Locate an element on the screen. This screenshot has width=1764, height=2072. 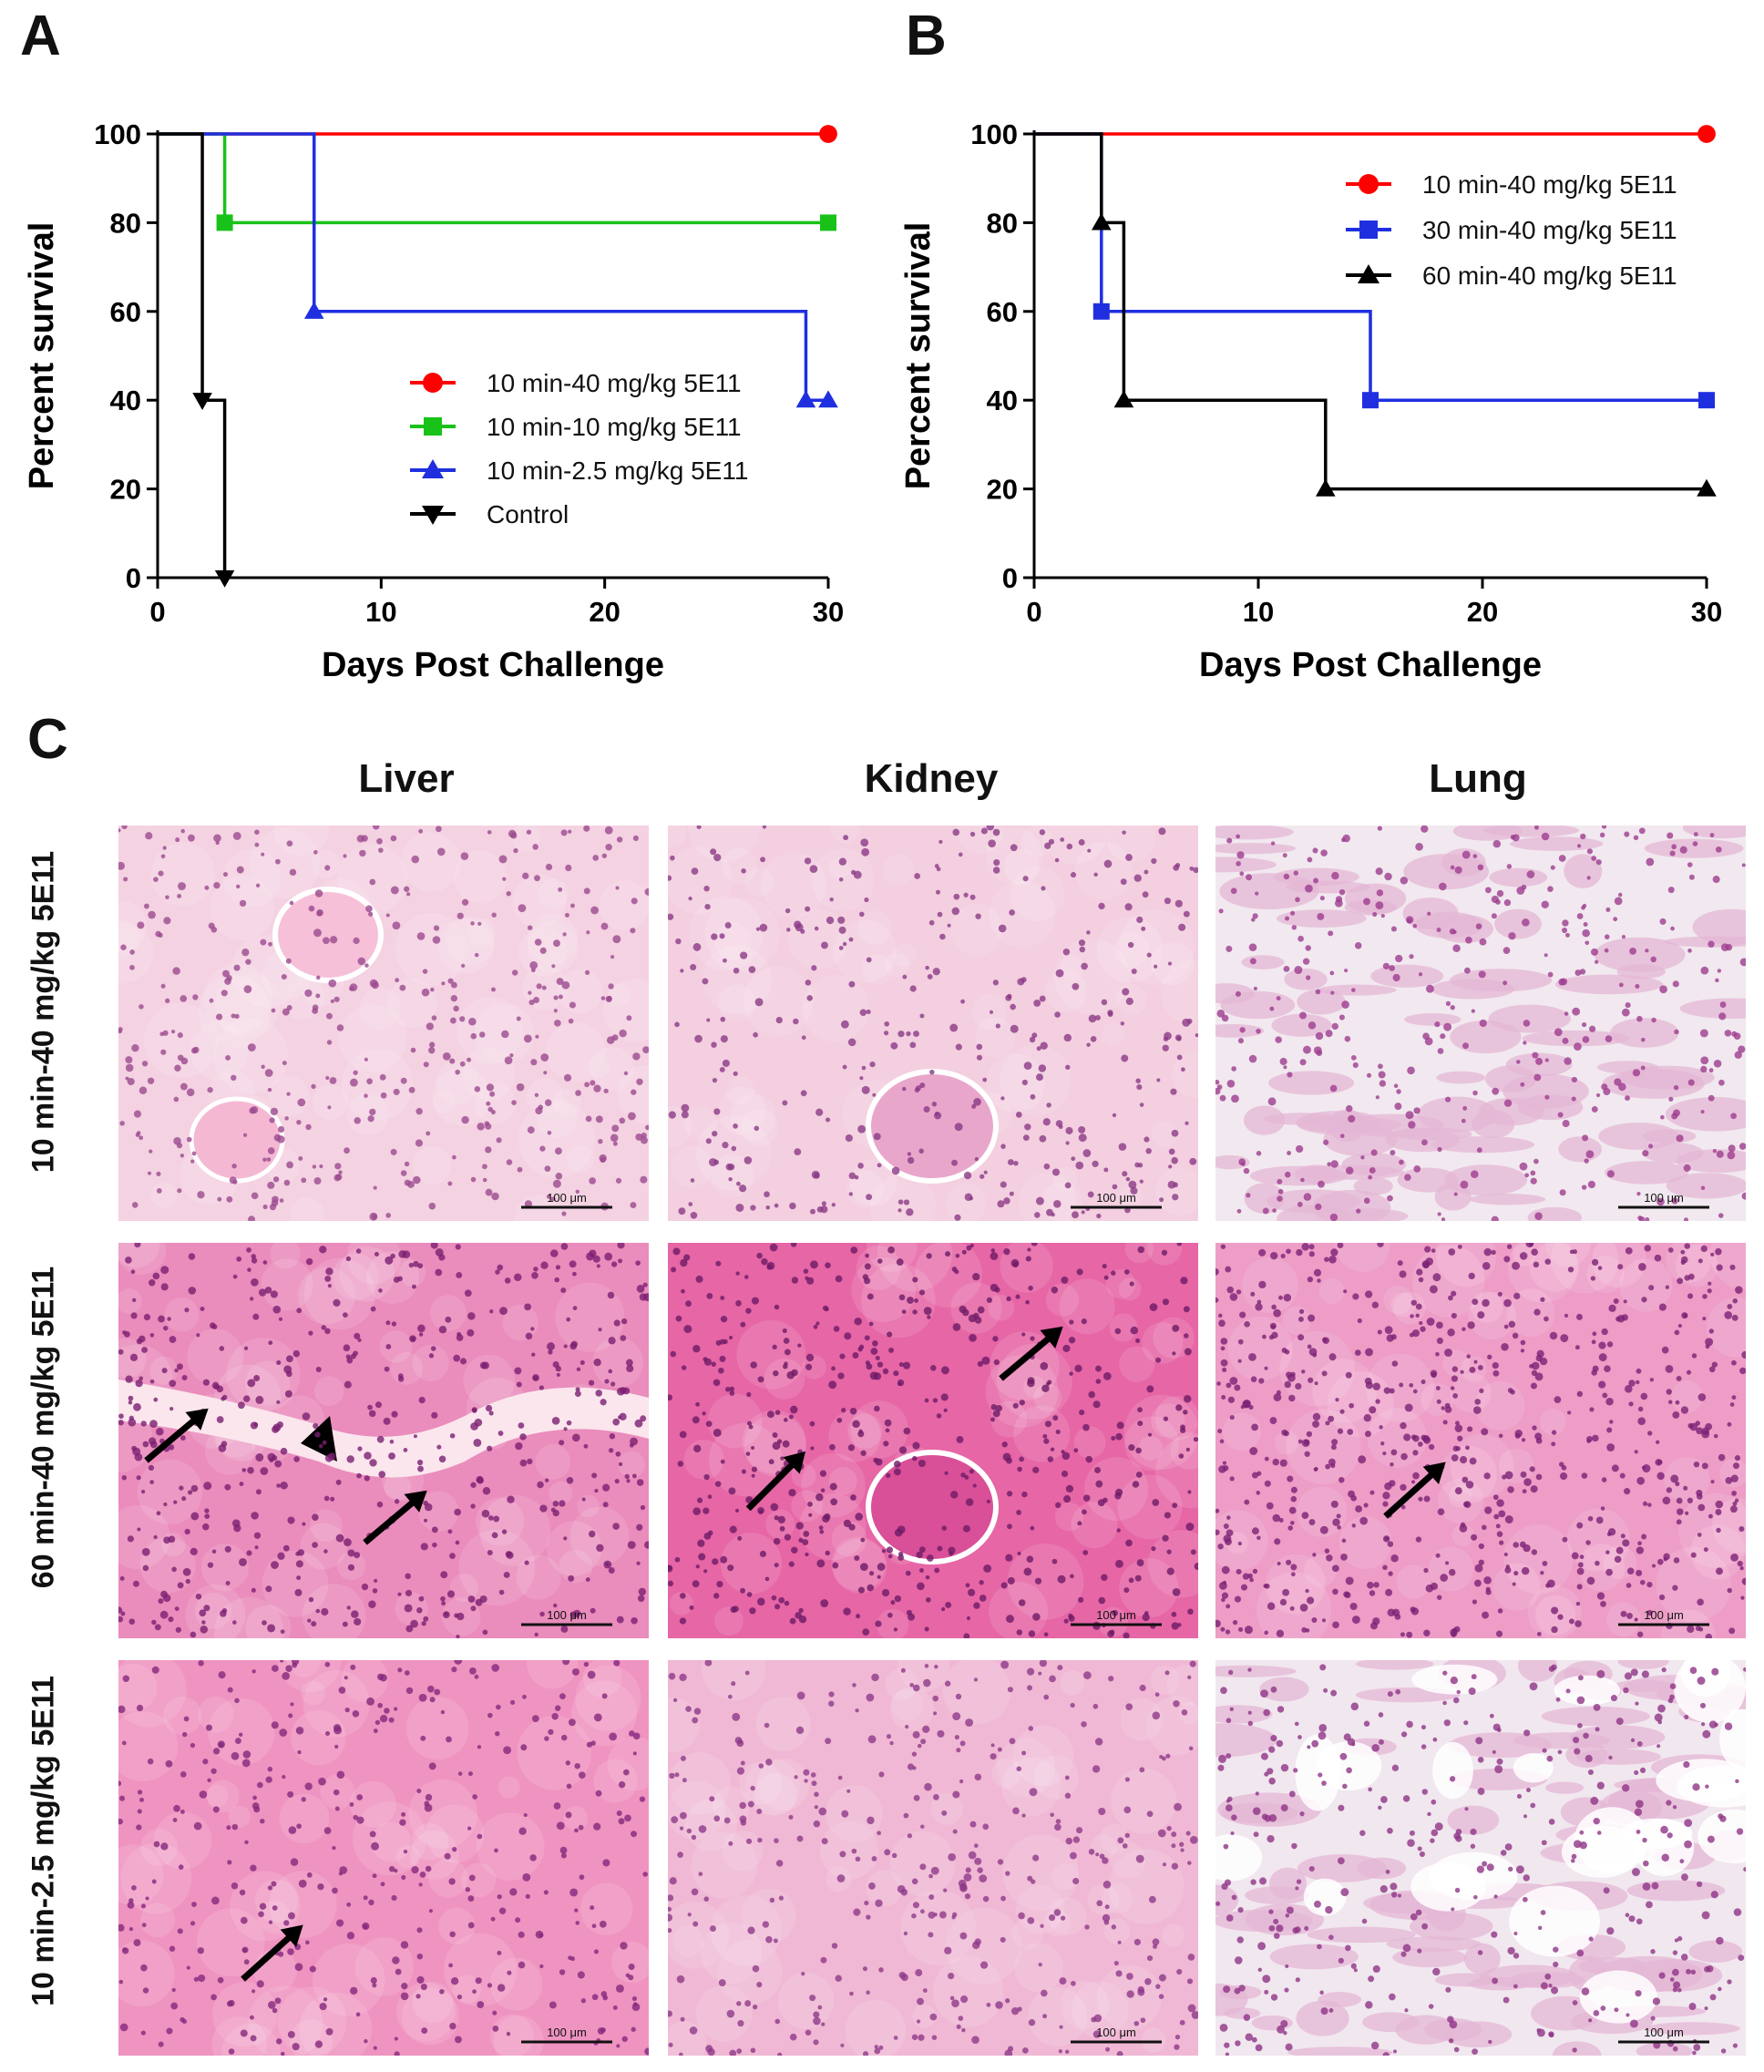
data-point is located at coordinates (1706, 400).